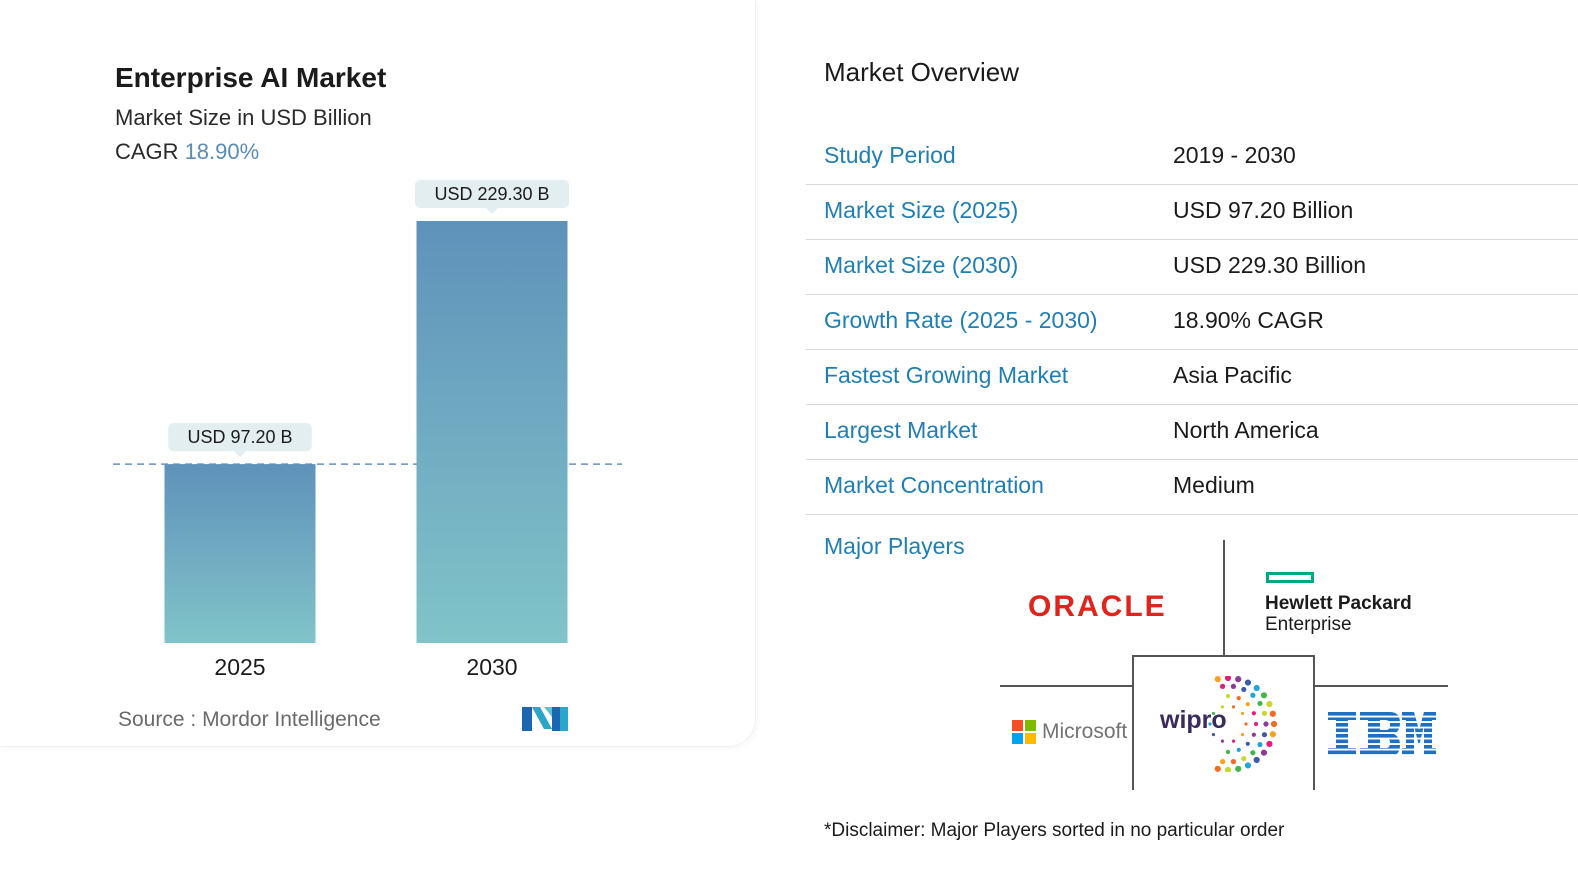 The height and width of the screenshot is (878, 1578). Describe the element at coordinates (1243, 724) in the screenshot. I see `wipro-dots-icon` at that location.